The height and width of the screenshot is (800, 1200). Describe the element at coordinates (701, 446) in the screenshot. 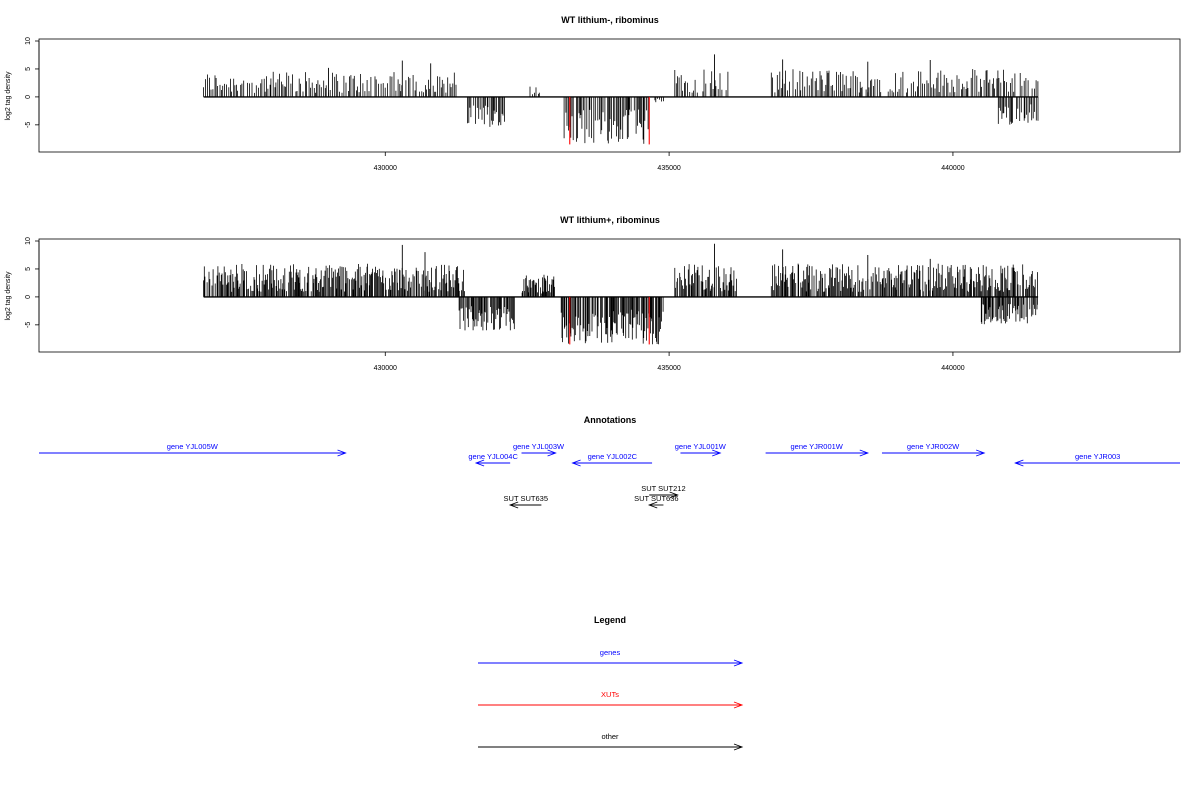

I see `feature-label: gene YJL001W` at that location.